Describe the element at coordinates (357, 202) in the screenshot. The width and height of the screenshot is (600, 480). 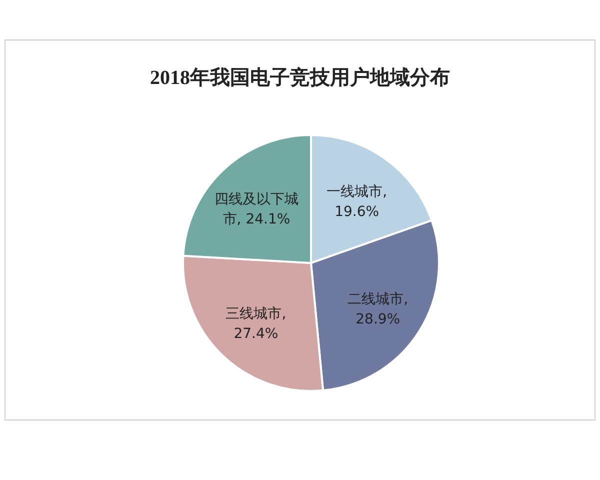
I see `slice-label: 一线城市, 19.6%` at that location.